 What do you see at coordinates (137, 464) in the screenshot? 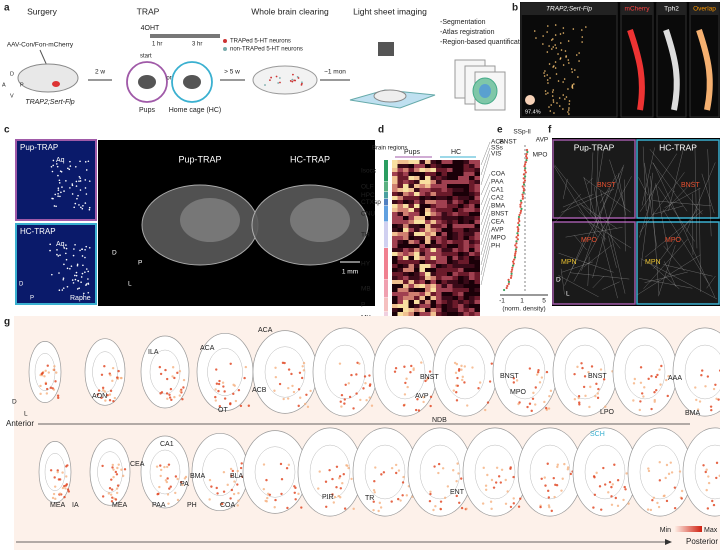
I see `label: CEA` at bounding box center [137, 464].